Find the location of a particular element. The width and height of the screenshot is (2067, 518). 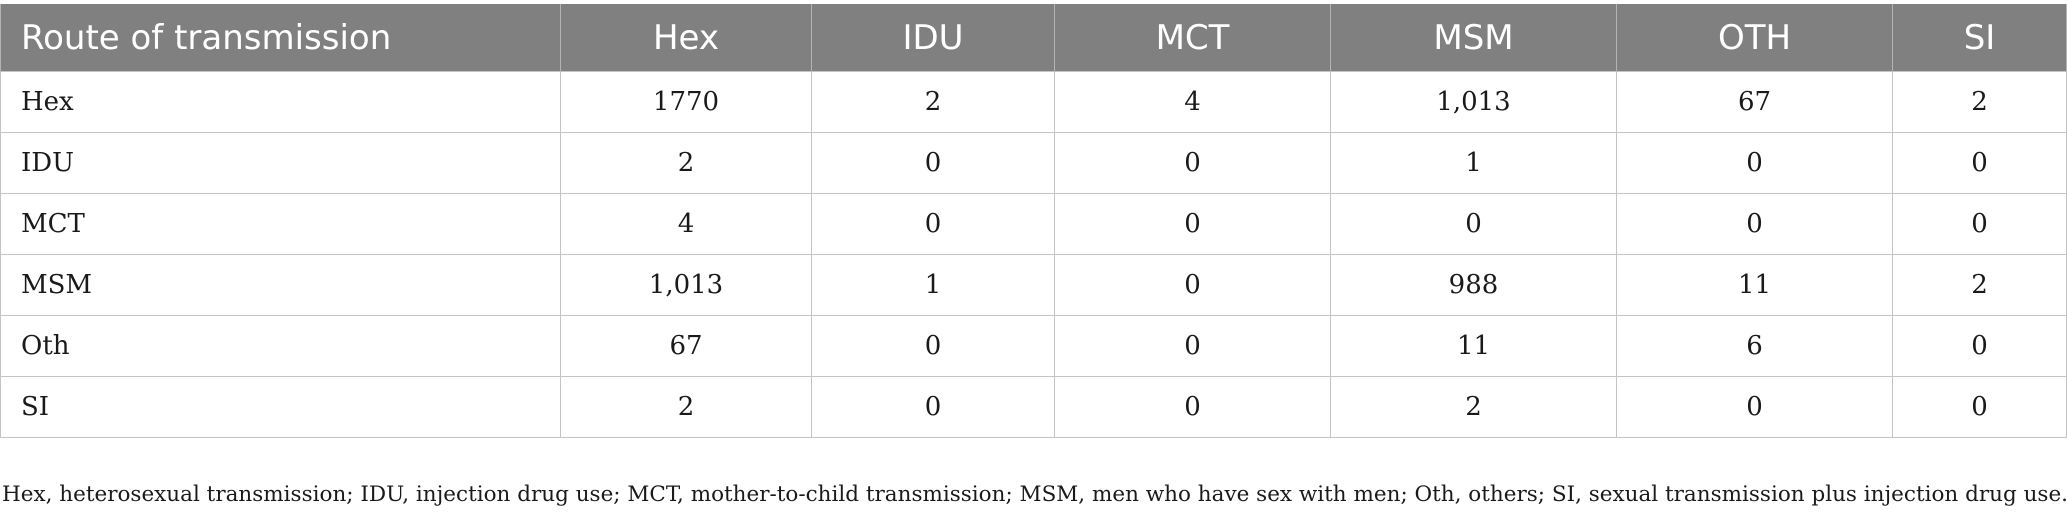

header-msm: MSM is located at coordinates (1473, 38).